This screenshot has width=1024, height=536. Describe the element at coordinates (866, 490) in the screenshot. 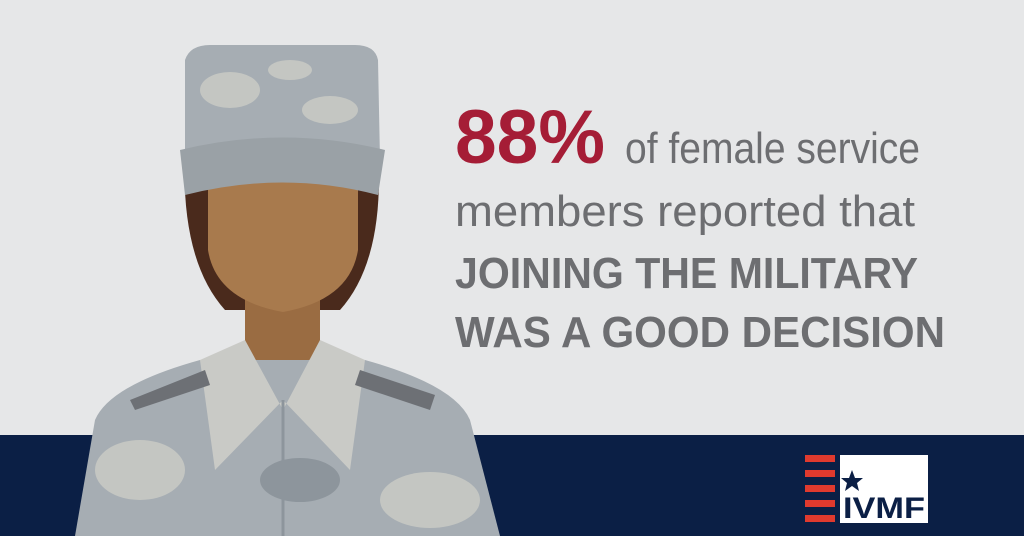

I see `logo: IVMF` at that location.